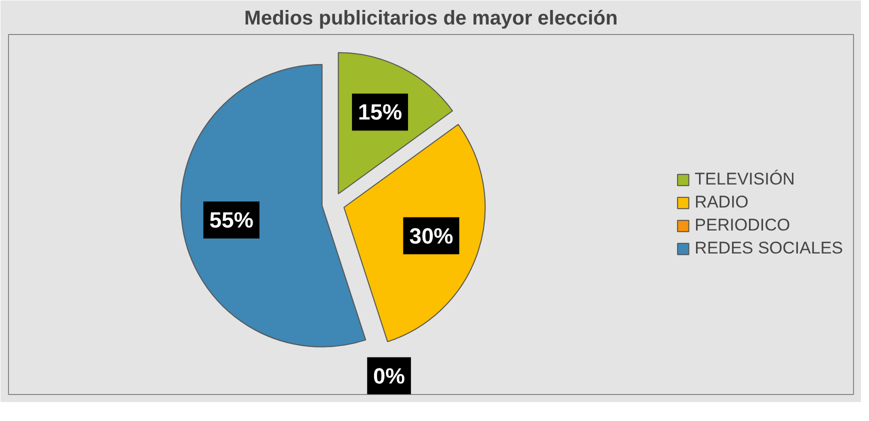 Image resolution: width=869 pixels, height=421 pixels. Describe the element at coordinates (380, 112) in the screenshot. I see `data-label: 15%` at that location.